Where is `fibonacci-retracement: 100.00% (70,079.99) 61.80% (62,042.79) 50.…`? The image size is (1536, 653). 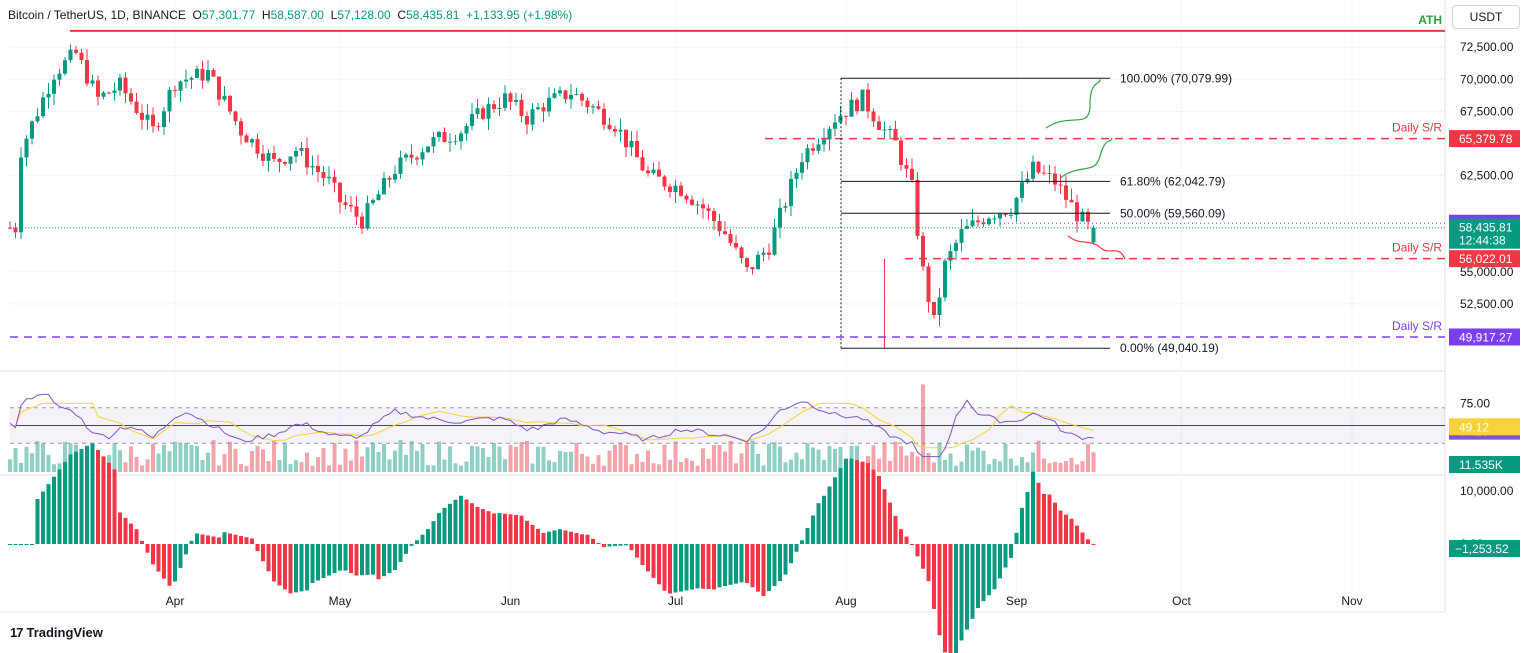
fibonacci-retracement: 100.00% (70,079.99) 61.80% (62,042.79) 50.… is located at coordinates (1036, 213).